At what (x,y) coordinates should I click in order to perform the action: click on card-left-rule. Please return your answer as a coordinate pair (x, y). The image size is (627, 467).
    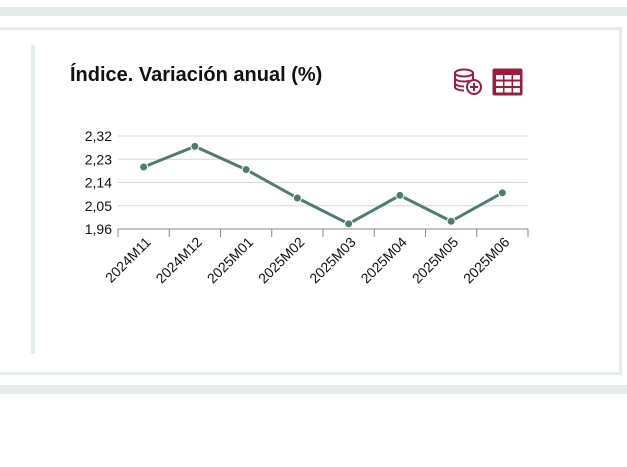
    Looking at the image, I should click on (33, 199).